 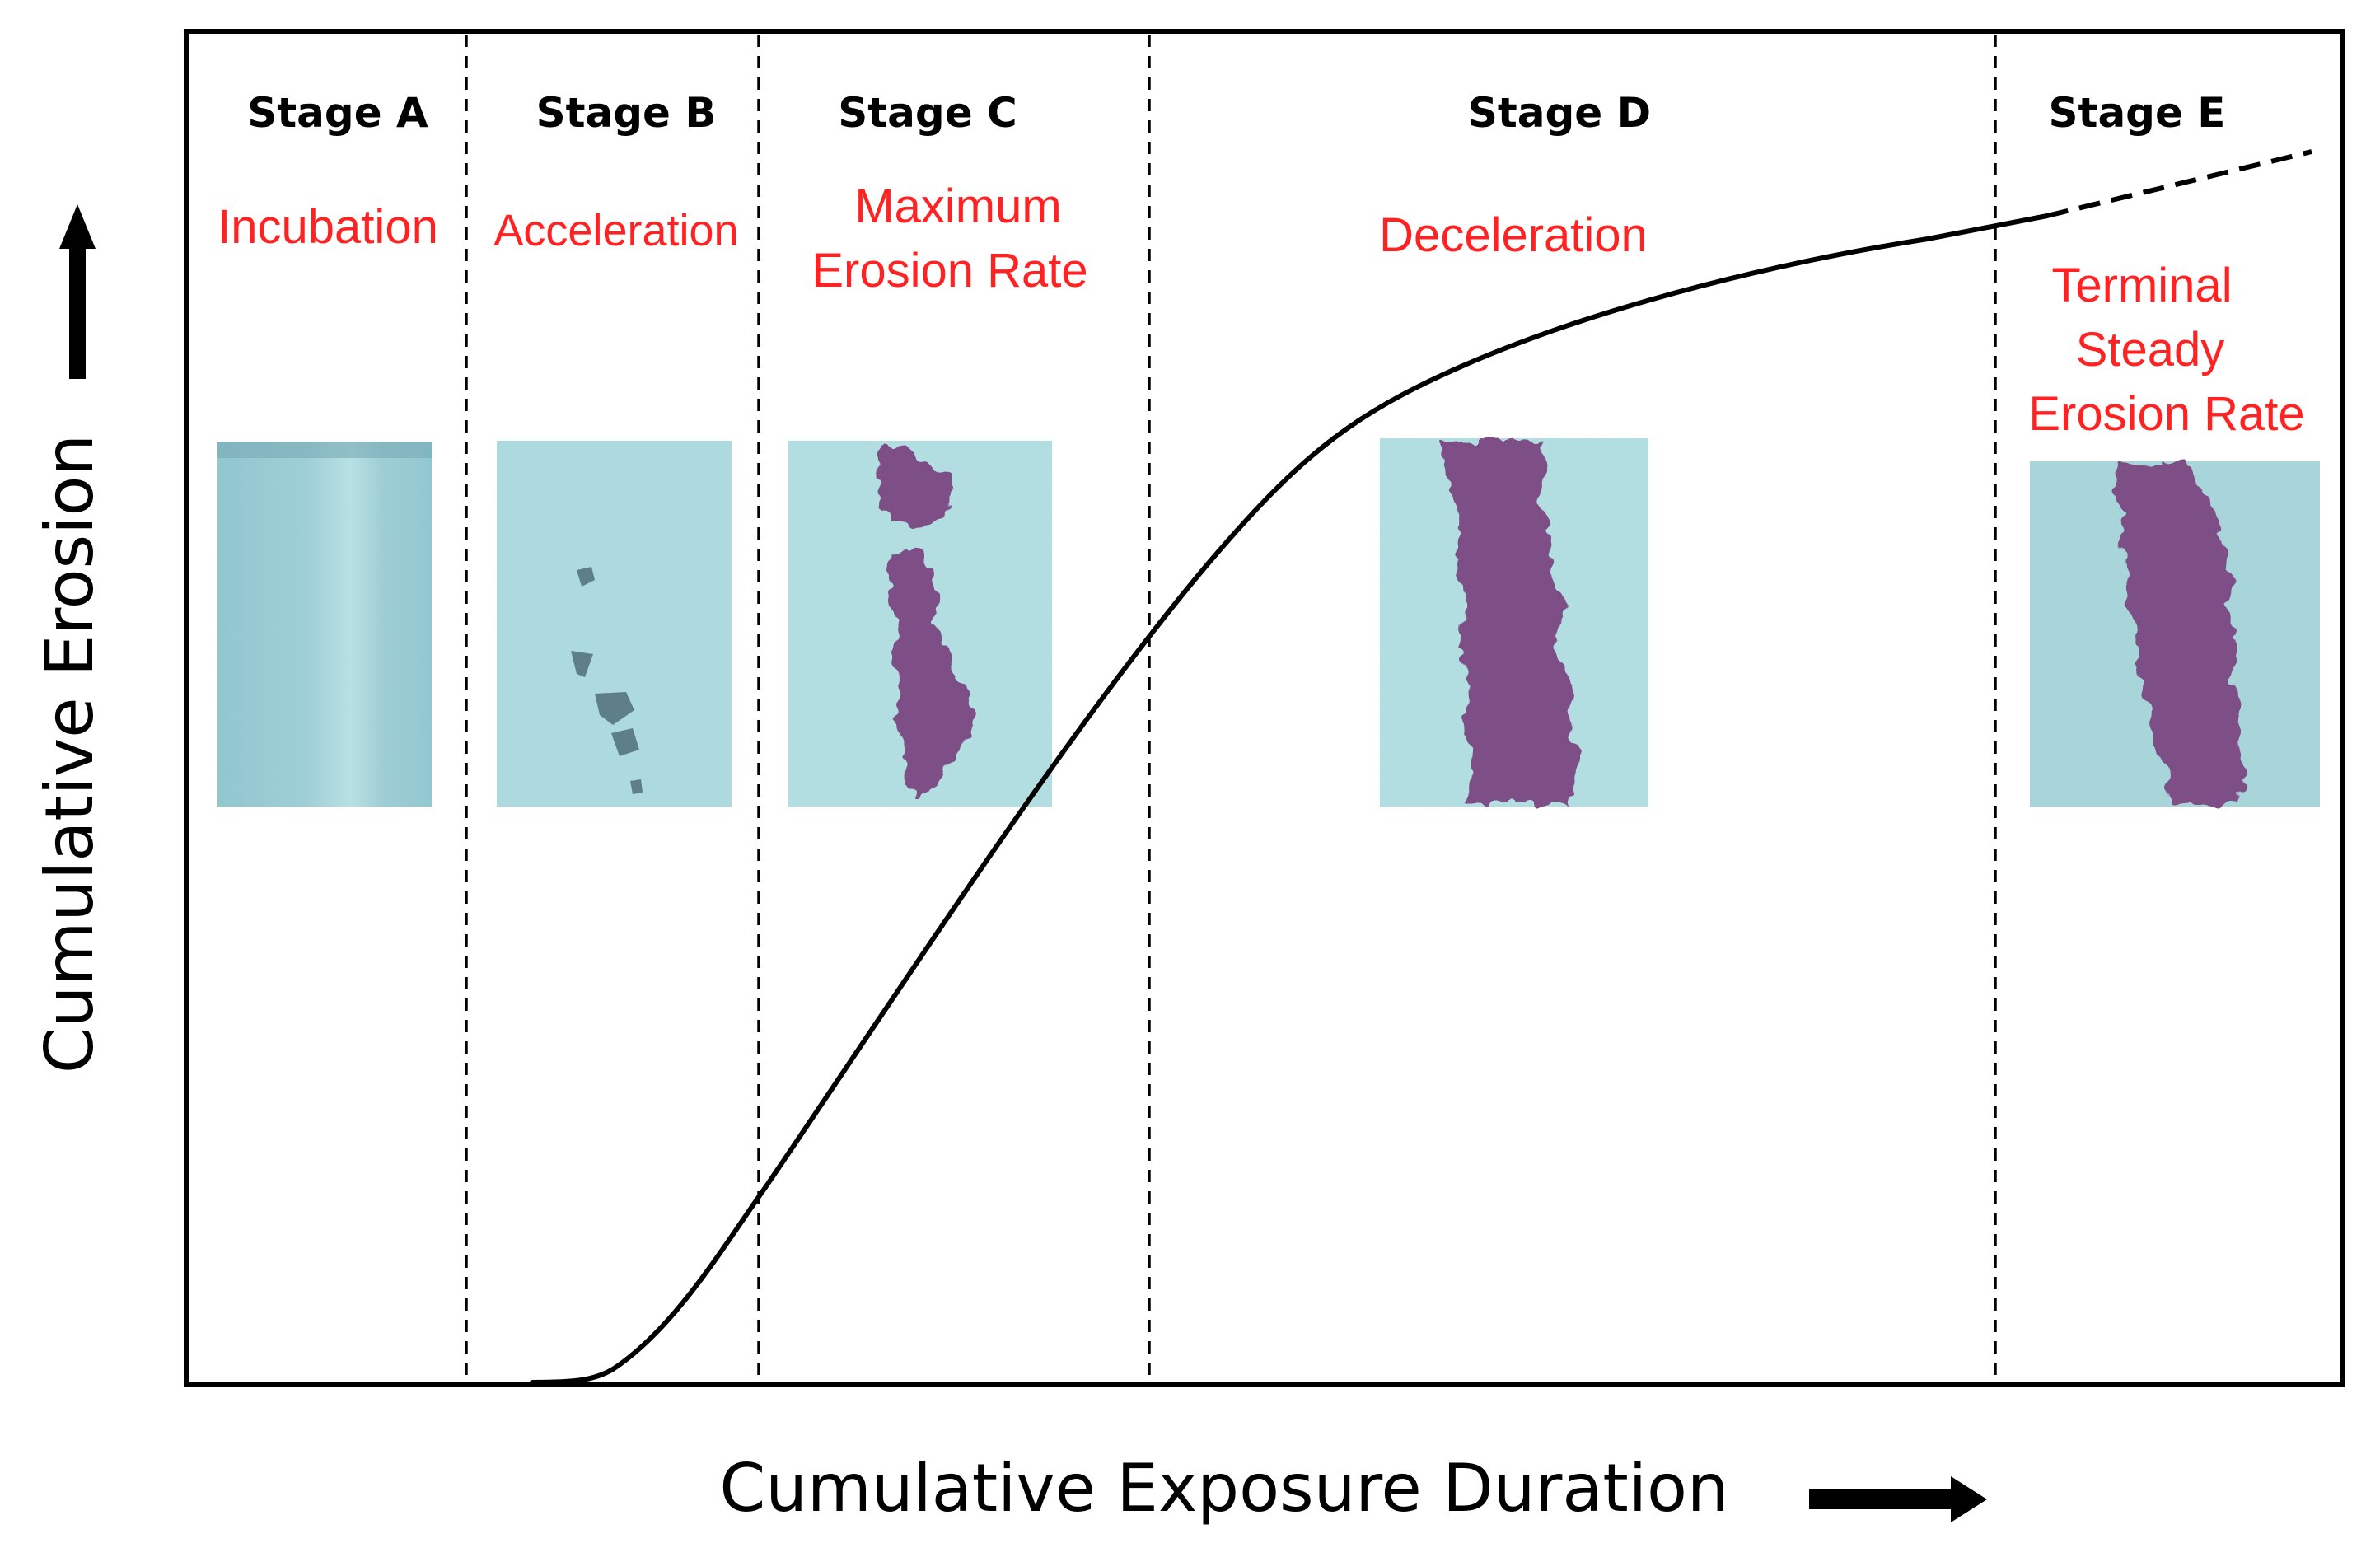 I want to click on specimen-stage-a, so click(x=324, y=624).